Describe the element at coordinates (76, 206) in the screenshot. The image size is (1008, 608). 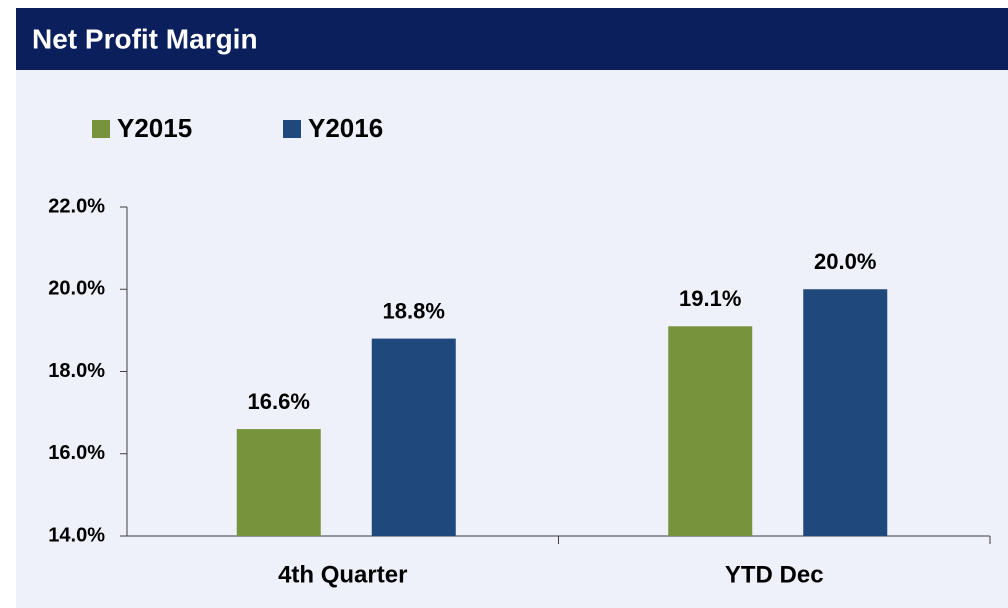
I see `y-tick-label: 22.0%` at that location.